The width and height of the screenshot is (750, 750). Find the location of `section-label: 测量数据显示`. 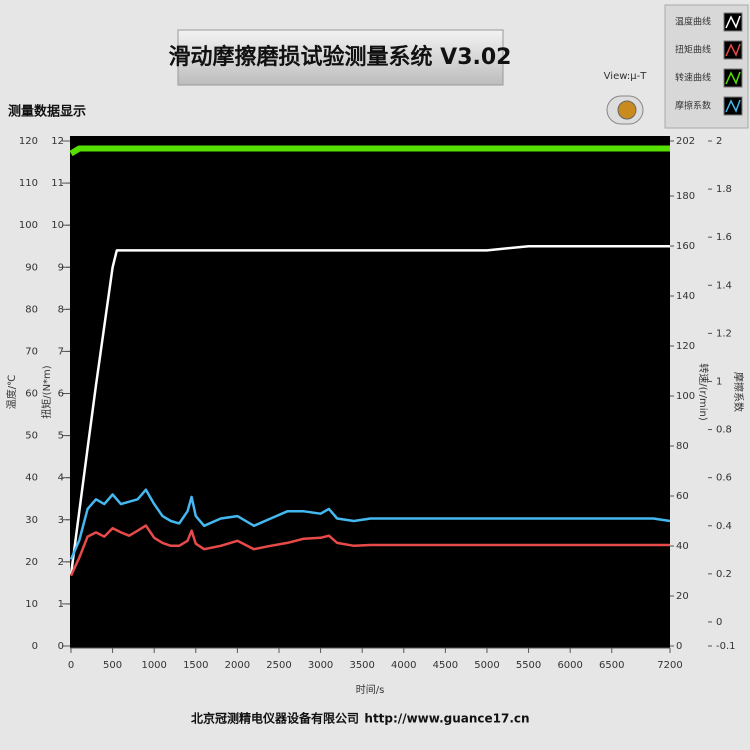

section-label: 测量数据显示 is located at coordinates (47, 112).